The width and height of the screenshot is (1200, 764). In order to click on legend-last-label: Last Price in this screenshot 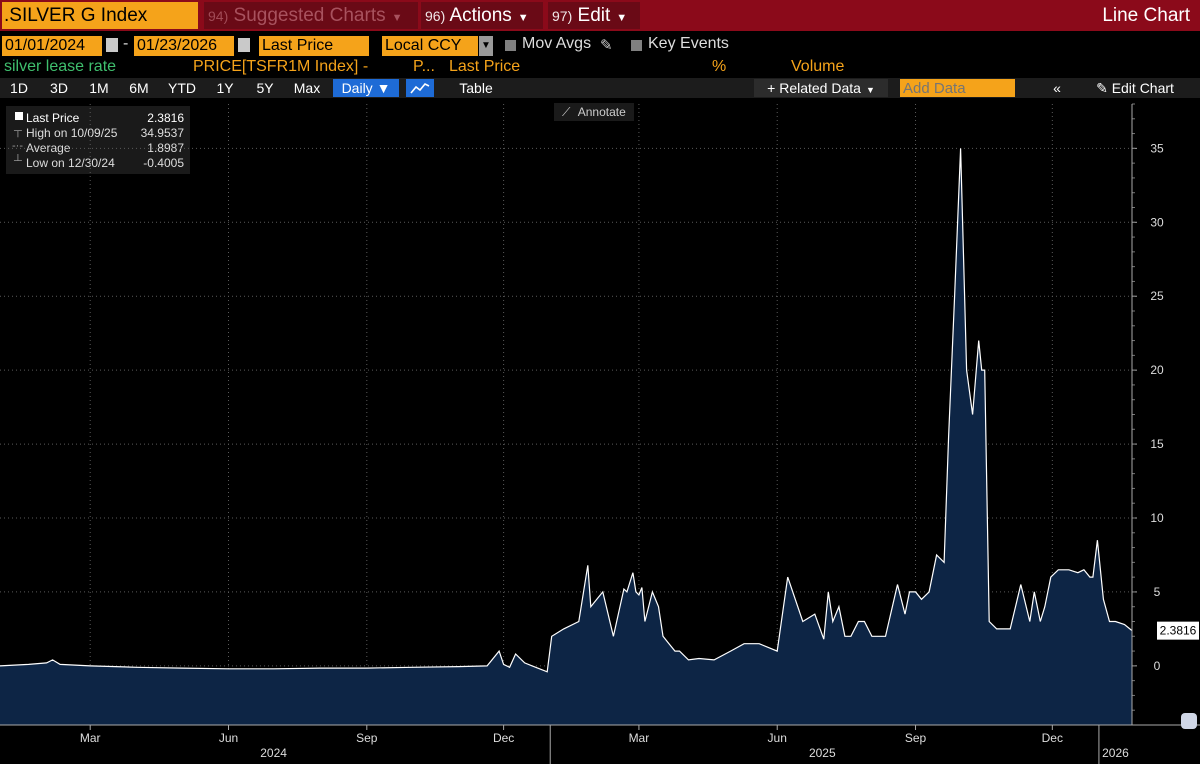, I will do `click(53, 118)`.